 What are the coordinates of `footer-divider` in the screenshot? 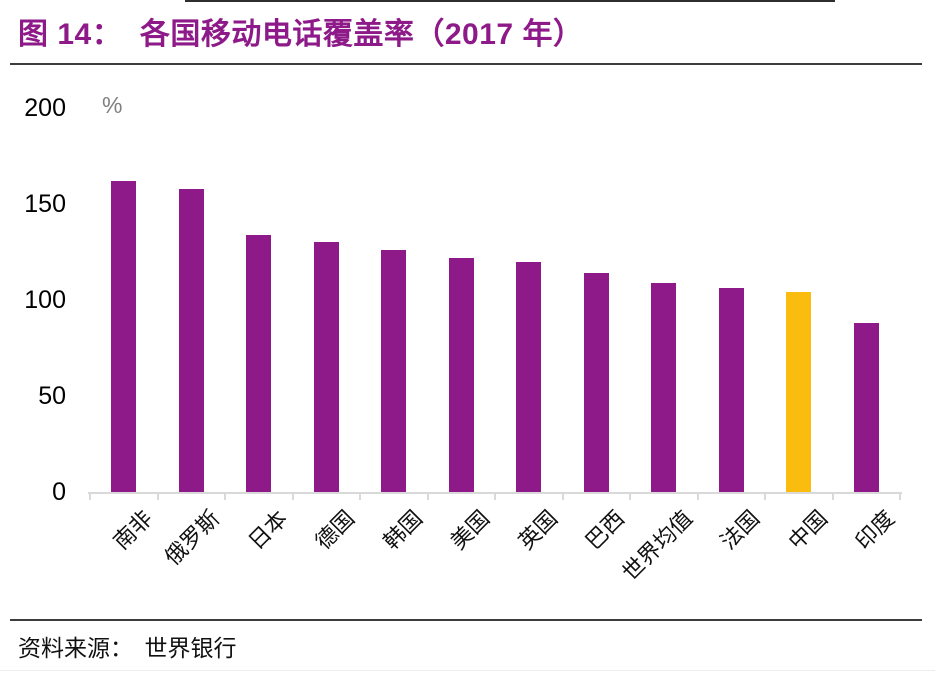 It's located at (466, 620).